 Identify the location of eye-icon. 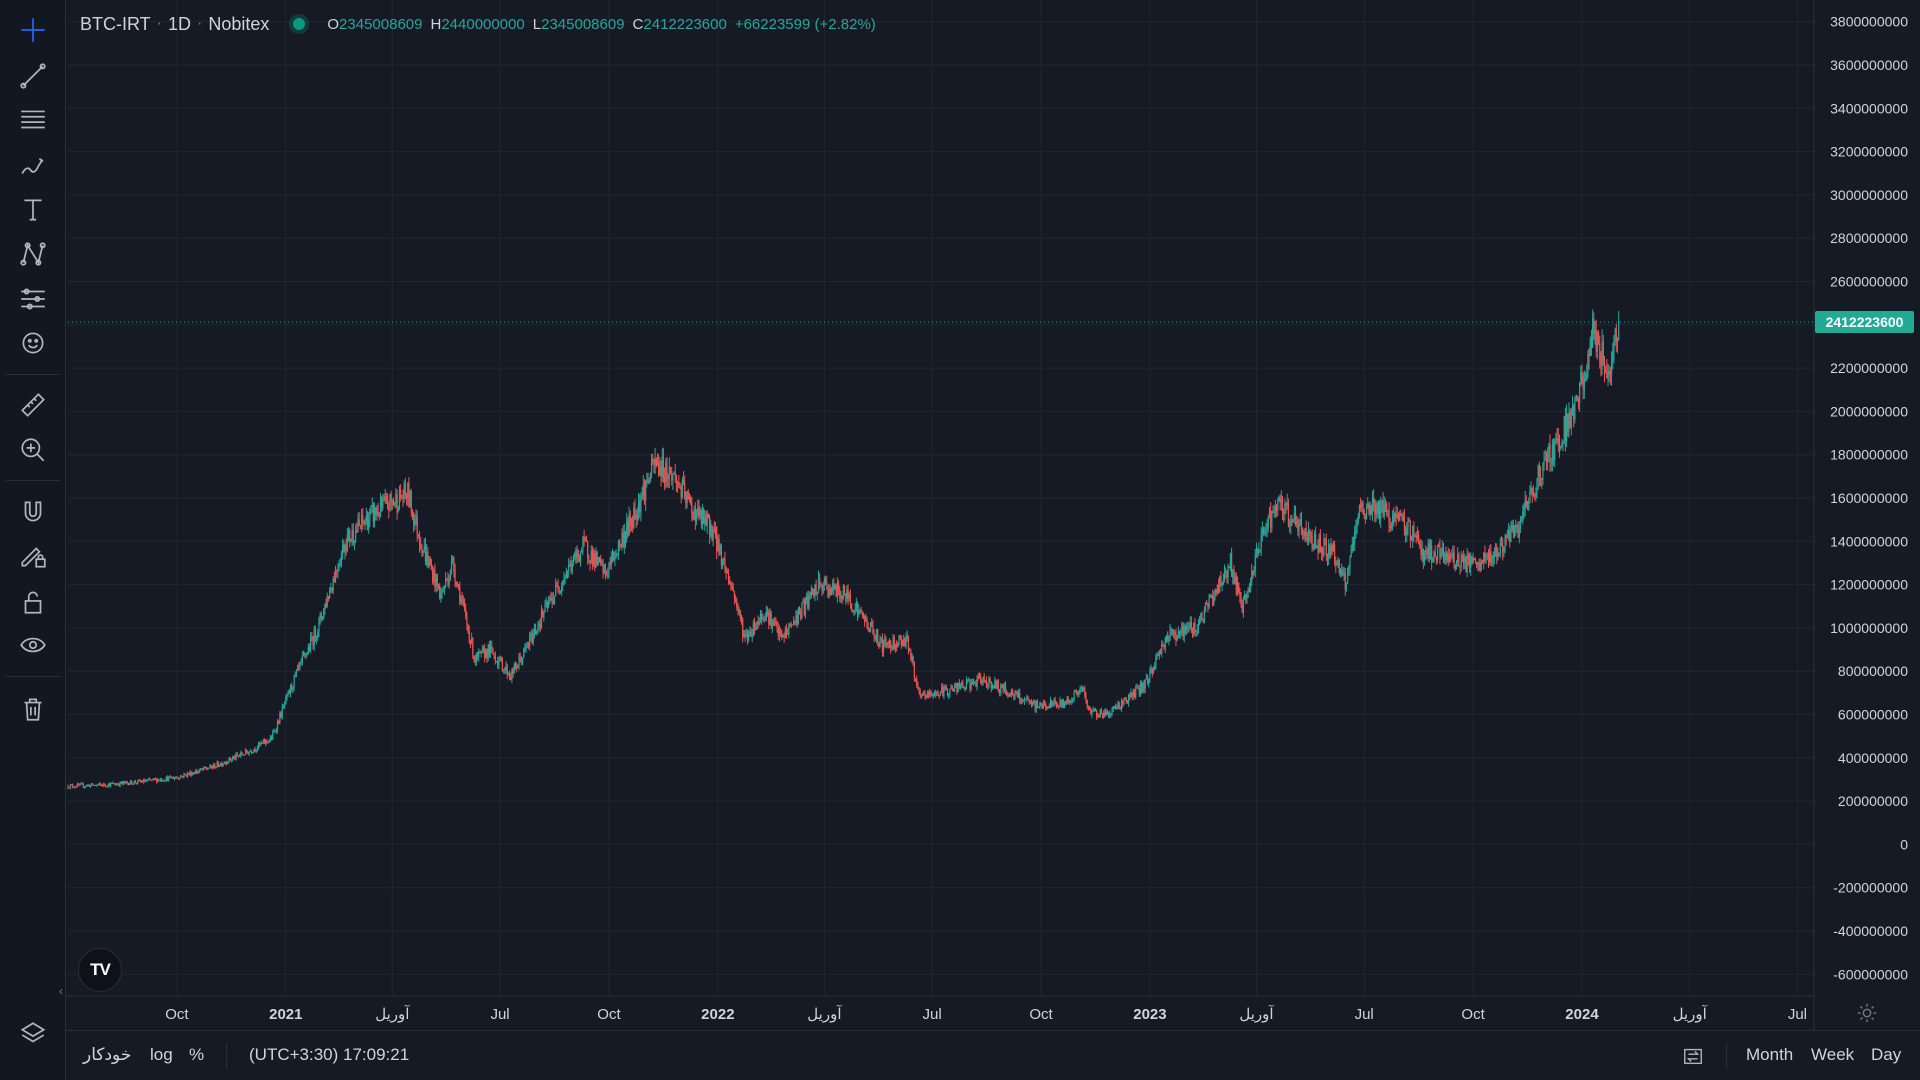
(33, 645).